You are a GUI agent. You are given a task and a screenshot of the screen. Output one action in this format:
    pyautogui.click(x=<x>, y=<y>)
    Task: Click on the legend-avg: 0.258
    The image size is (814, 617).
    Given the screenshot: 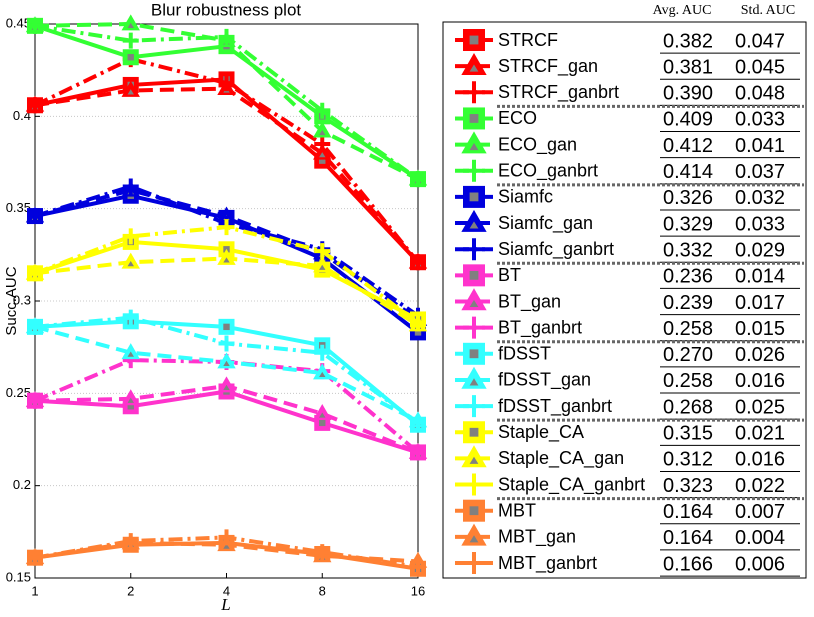 What is the action you would take?
    pyautogui.click(x=688, y=329)
    